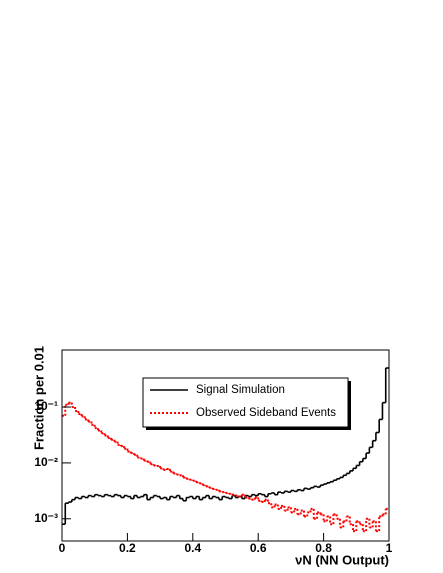 The height and width of the screenshot is (573, 443). I want to click on x-tick-label: 0.8, so click(323, 548).